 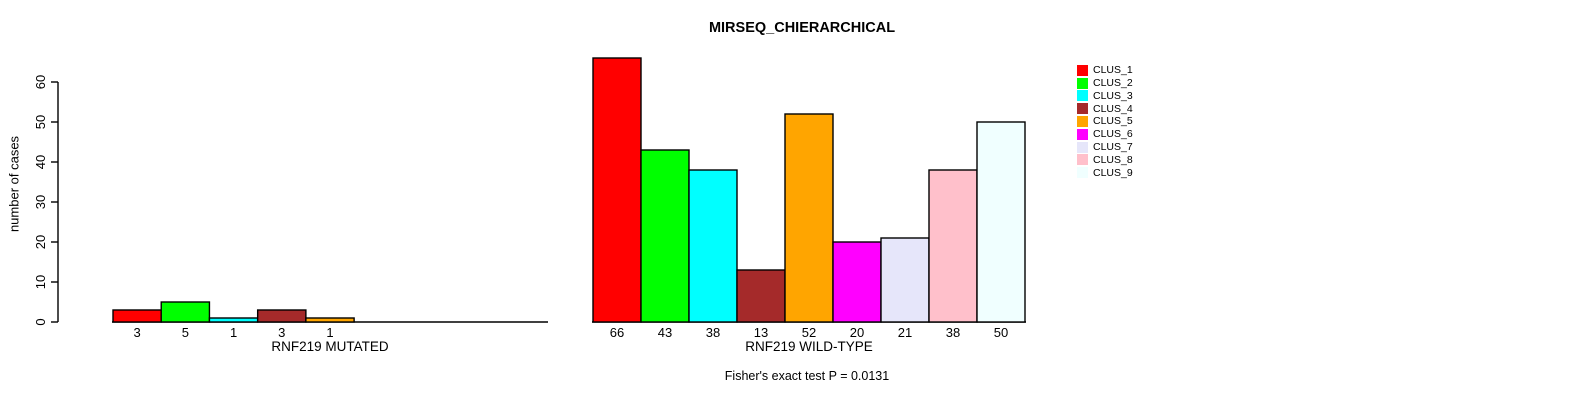 I want to click on legend-item-clus_9: CLUS_9, so click(x=1105, y=172).